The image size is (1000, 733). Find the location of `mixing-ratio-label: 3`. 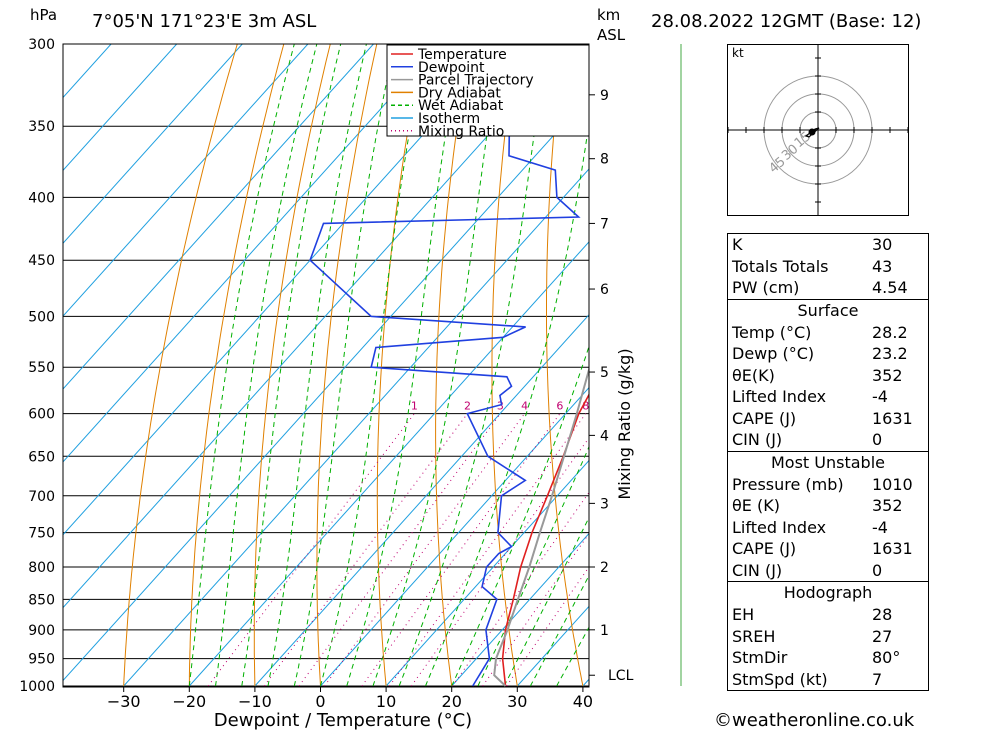

mixing-ratio-label: 3 is located at coordinates (500, 406).